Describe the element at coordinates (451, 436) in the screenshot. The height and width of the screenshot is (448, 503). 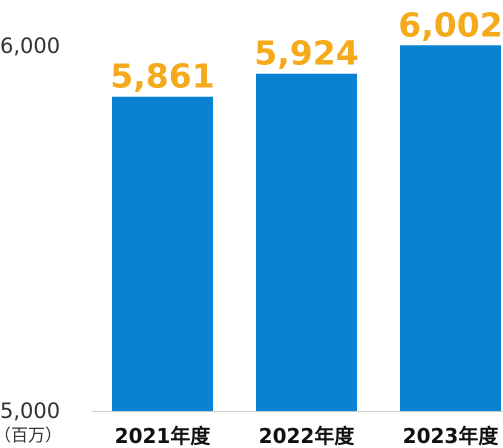
I see `x-tick-label: 2023年度` at that location.